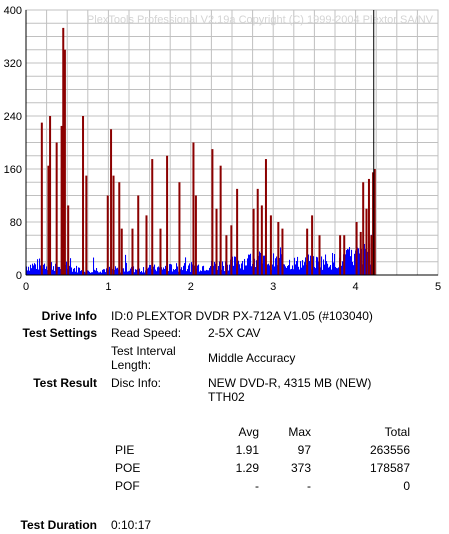 Image resolution: width=449 pixels, height=534 pixels. Describe the element at coordinates (128, 468) in the screenshot. I see `results-row-poe-name: POE` at that location.